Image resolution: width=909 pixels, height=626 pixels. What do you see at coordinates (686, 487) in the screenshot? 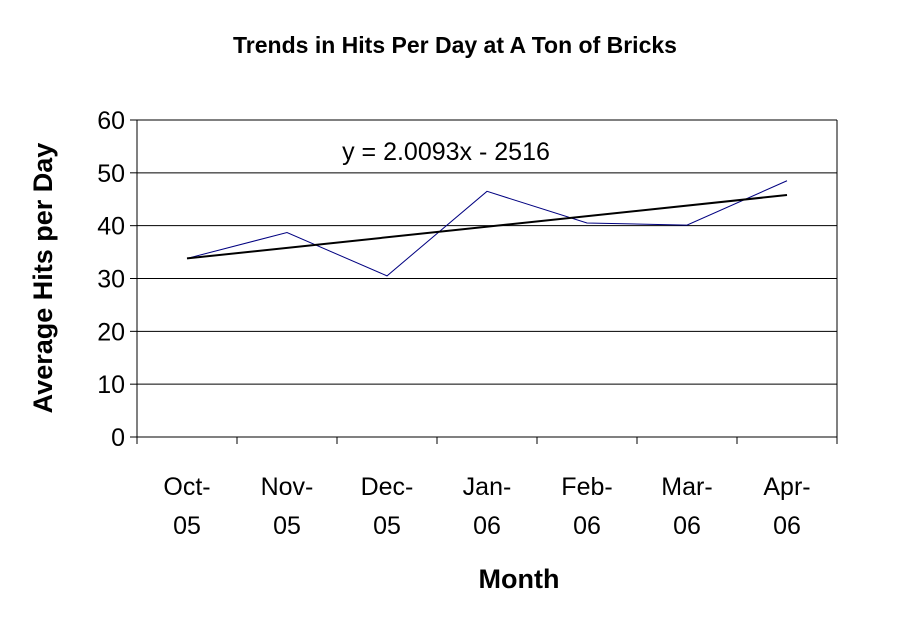
I see `x-tick-label: Mar-` at bounding box center [686, 487].